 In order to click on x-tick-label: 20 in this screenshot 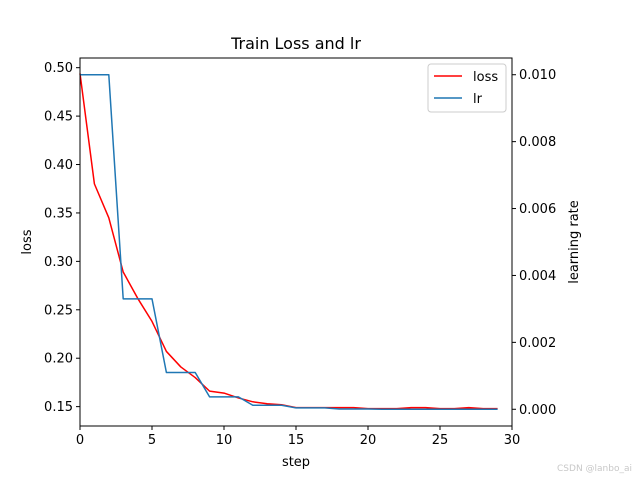, I will do `click(368, 440)`.